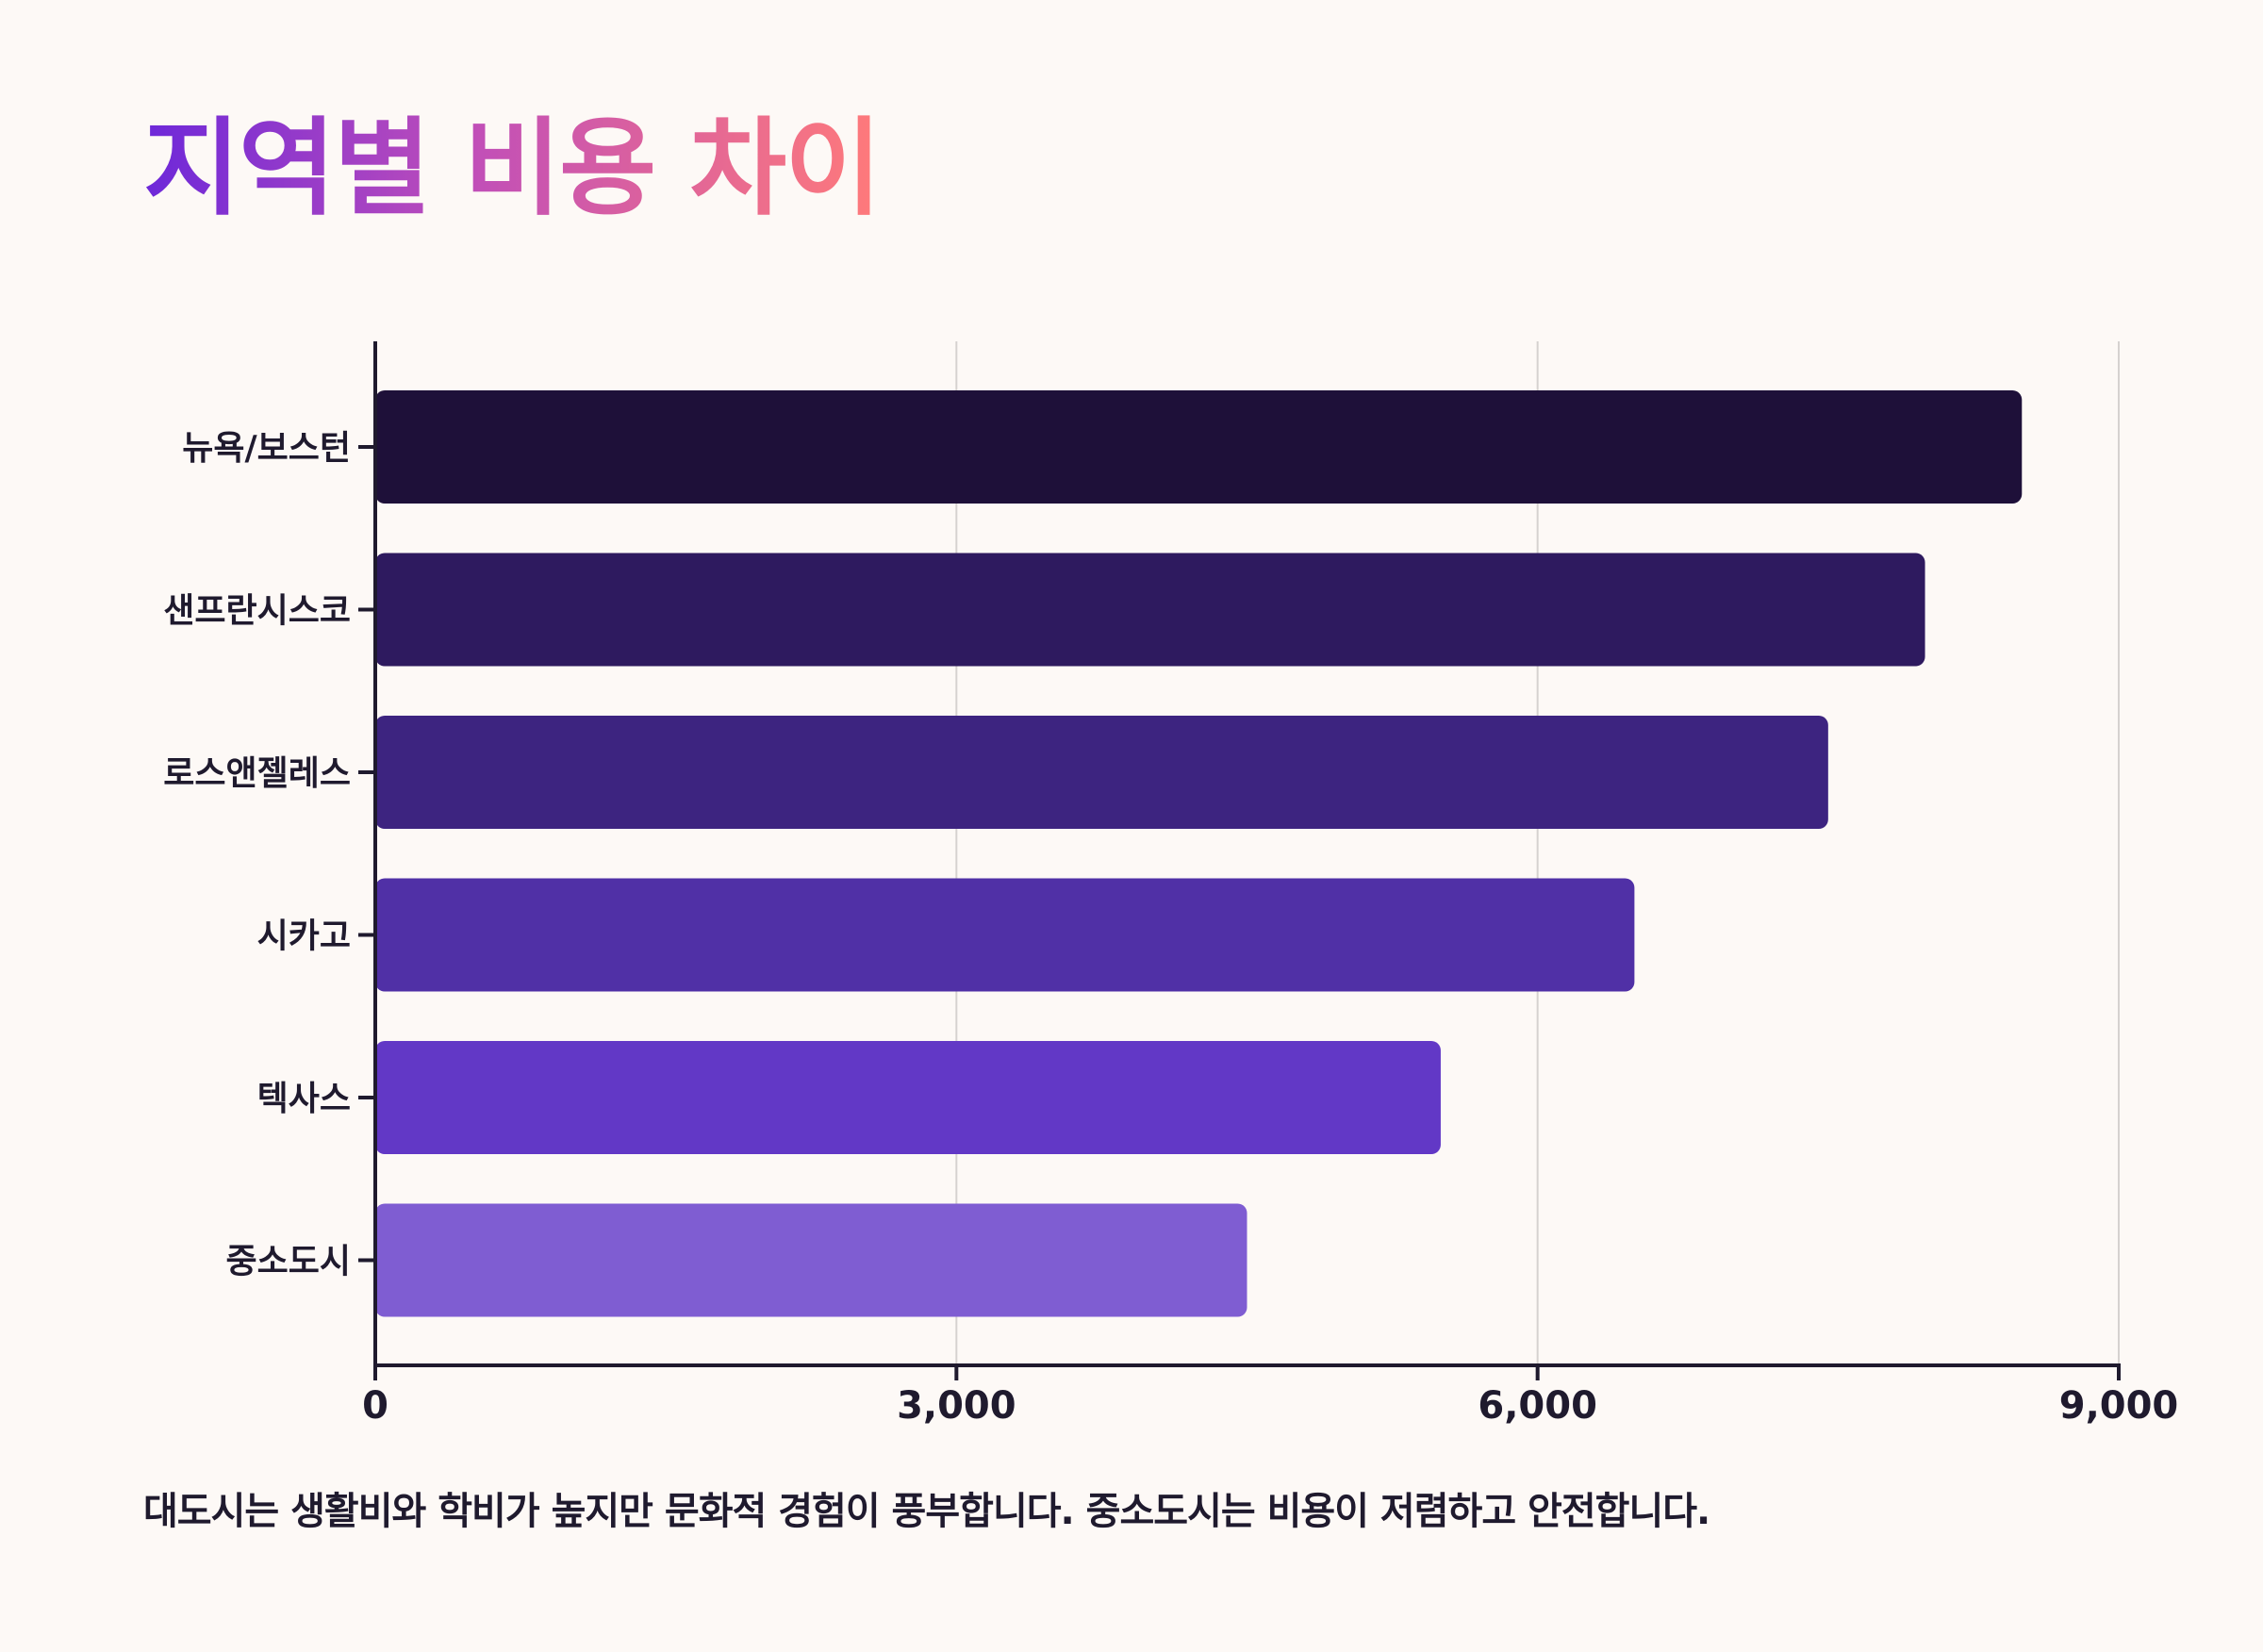 This screenshot has width=2263, height=1652. I want to click on y-tick-label-5: 텍사스, so click(304, 1099).